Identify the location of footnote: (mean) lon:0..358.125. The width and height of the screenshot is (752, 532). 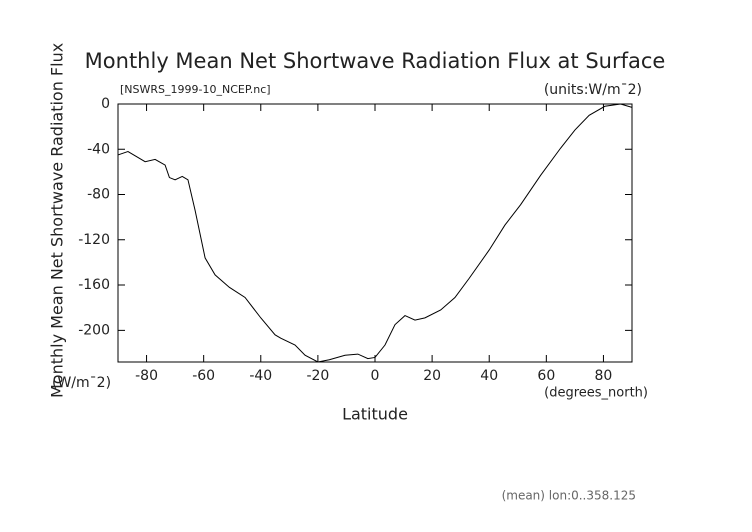
(569, 496).